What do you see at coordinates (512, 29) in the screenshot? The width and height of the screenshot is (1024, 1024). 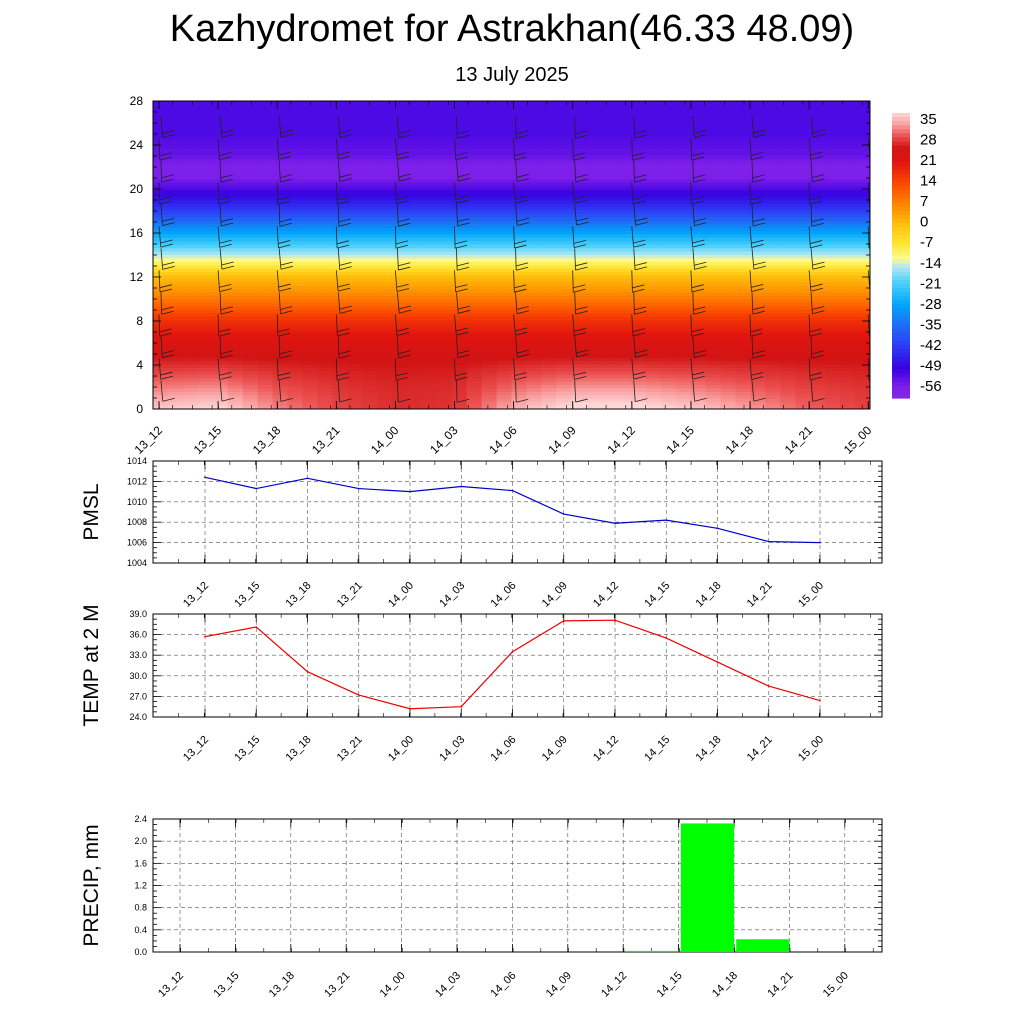 I see `chart-title: Kazhydromet for Astrakhan(46.33 48.09)` at bounding box center [512, 29].